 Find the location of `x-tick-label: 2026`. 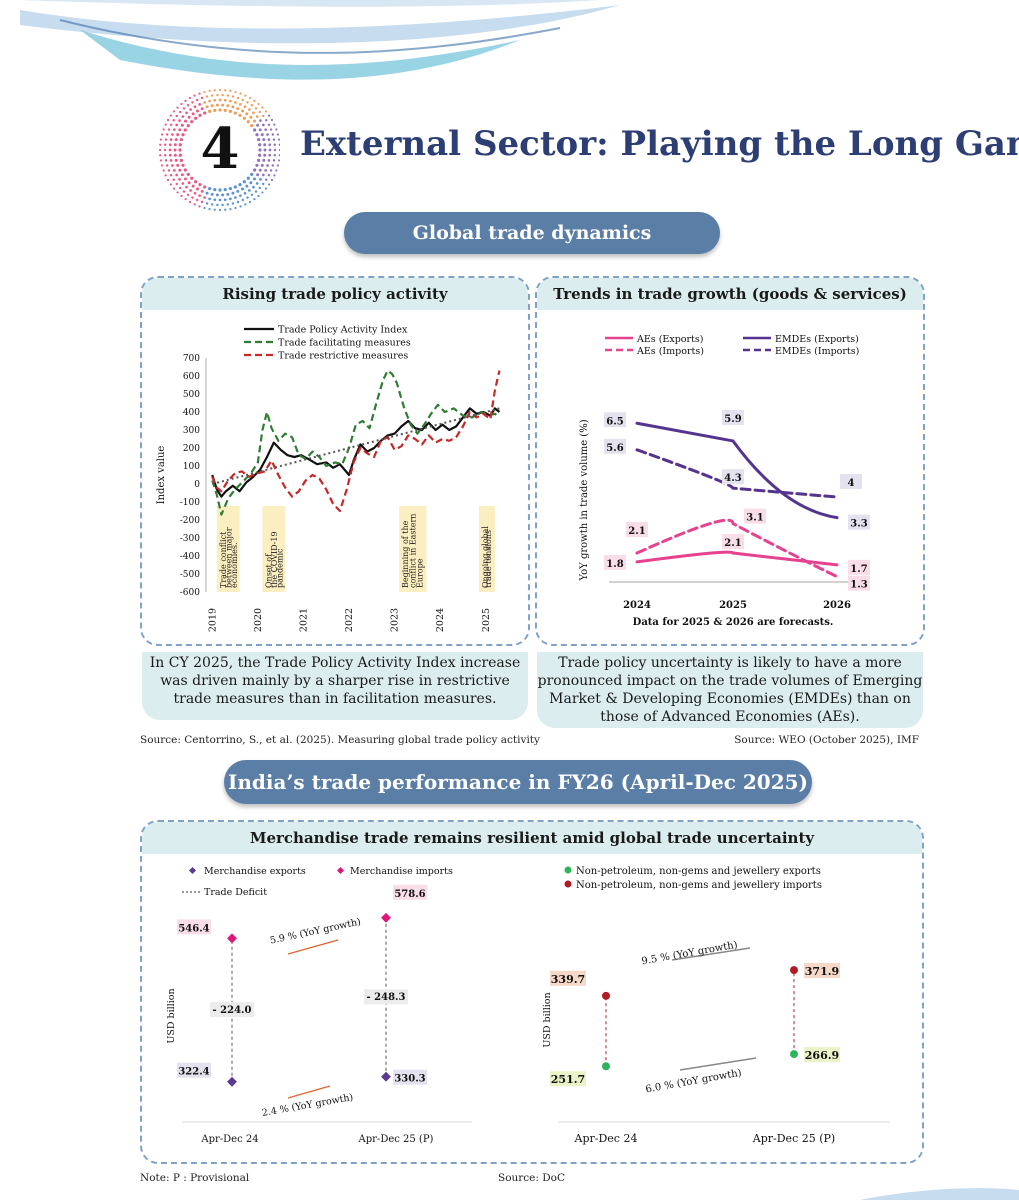

x-tick-label: 2026 is located at coordinates (837, 605).